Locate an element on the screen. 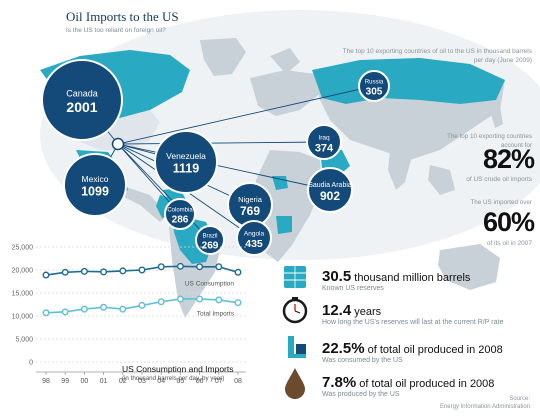 This screenshot has width=540, height=420. fact-rest: years is located at coordinates (366, 312).